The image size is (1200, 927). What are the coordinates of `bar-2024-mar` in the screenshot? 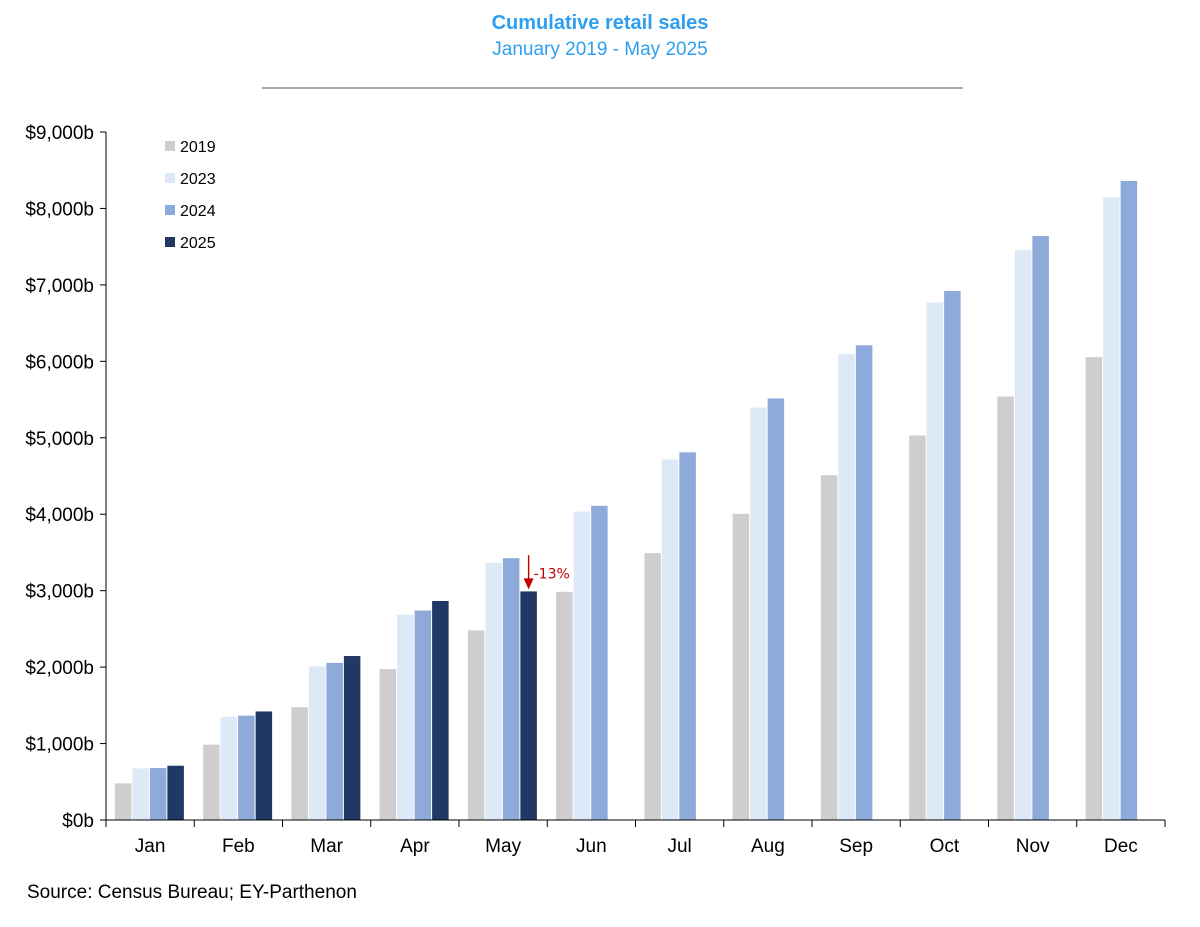 It's located at (334, 741).